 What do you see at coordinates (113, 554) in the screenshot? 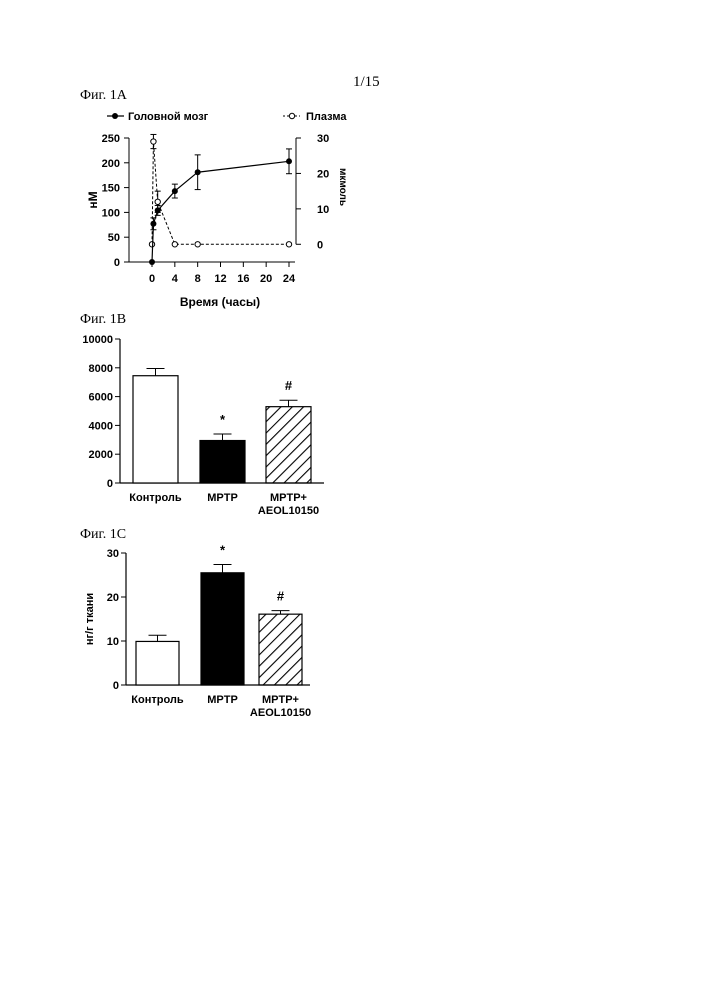
I see `fig1c-y-tick-label: 30` at bounding box center [113, 554].